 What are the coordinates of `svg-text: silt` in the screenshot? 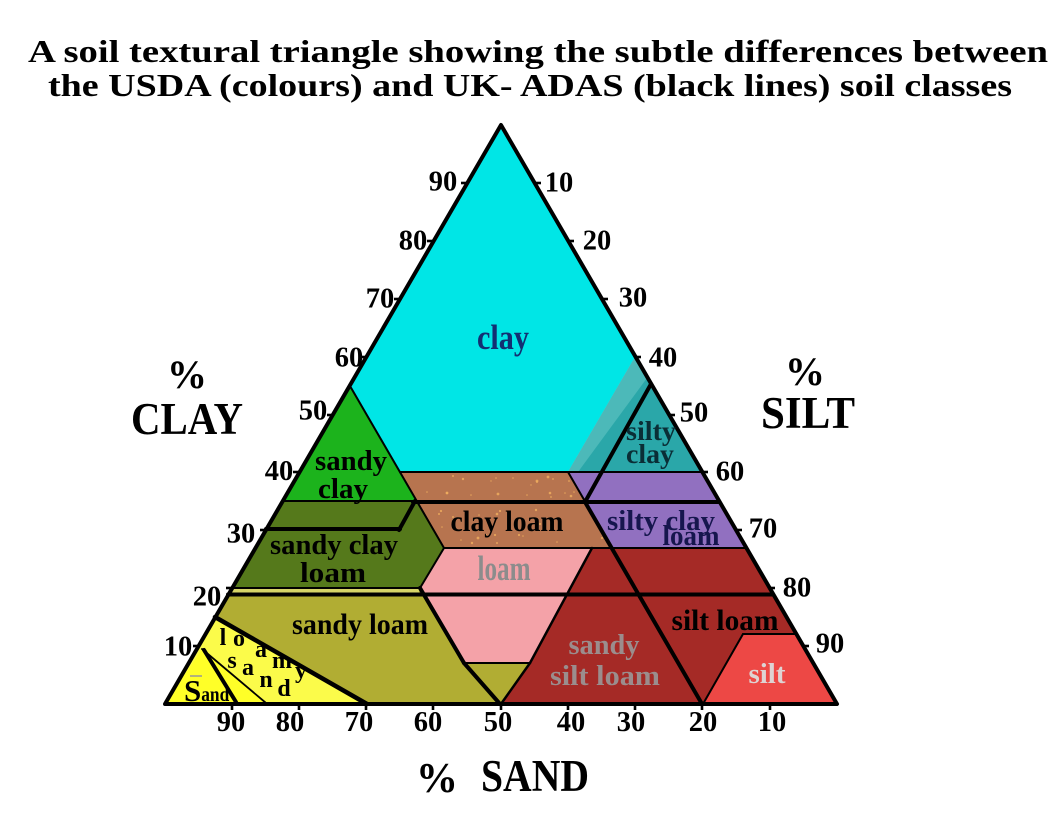 It's located at (767, 674).